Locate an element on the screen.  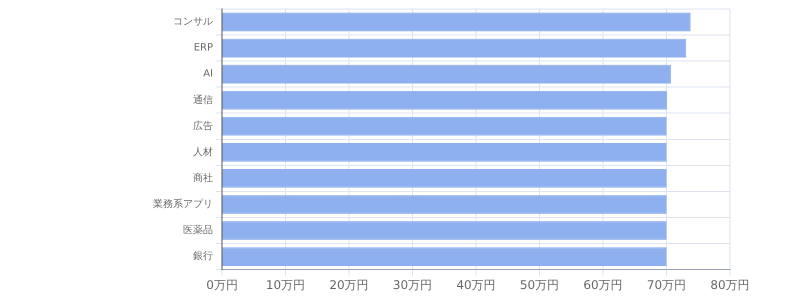
y-tick-label: 広告 is located at coordinates (203, 126).